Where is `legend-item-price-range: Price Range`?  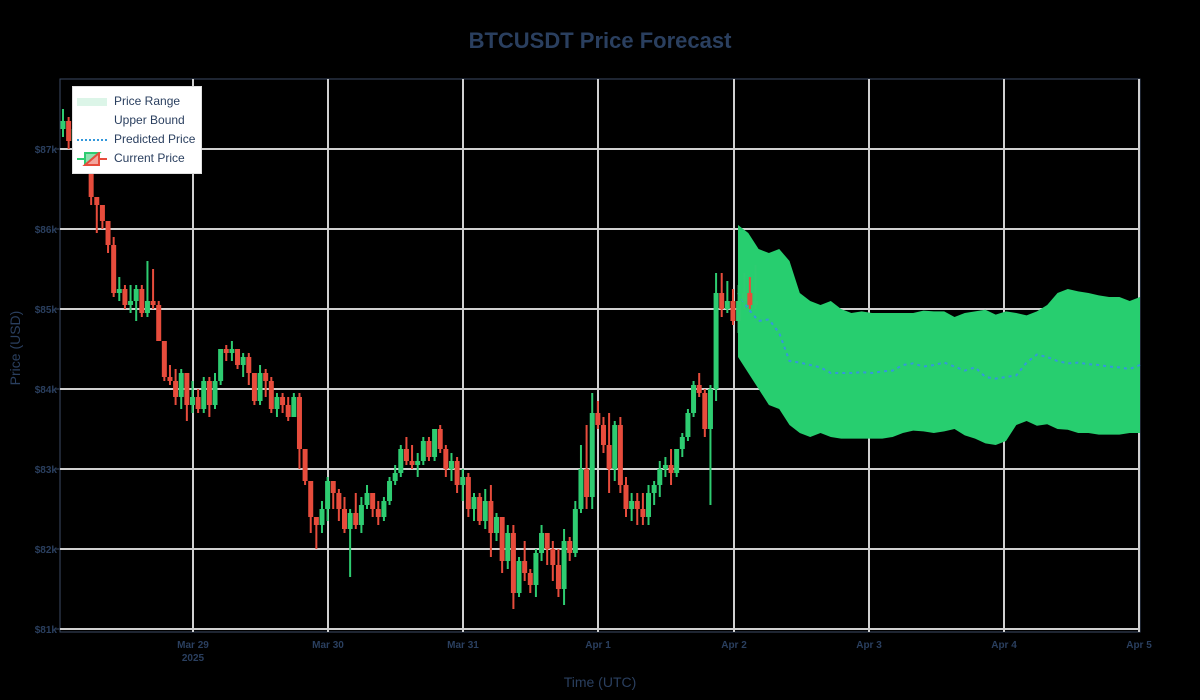
legend-item-price-range: Price Range is located at coordinates (137, 102).